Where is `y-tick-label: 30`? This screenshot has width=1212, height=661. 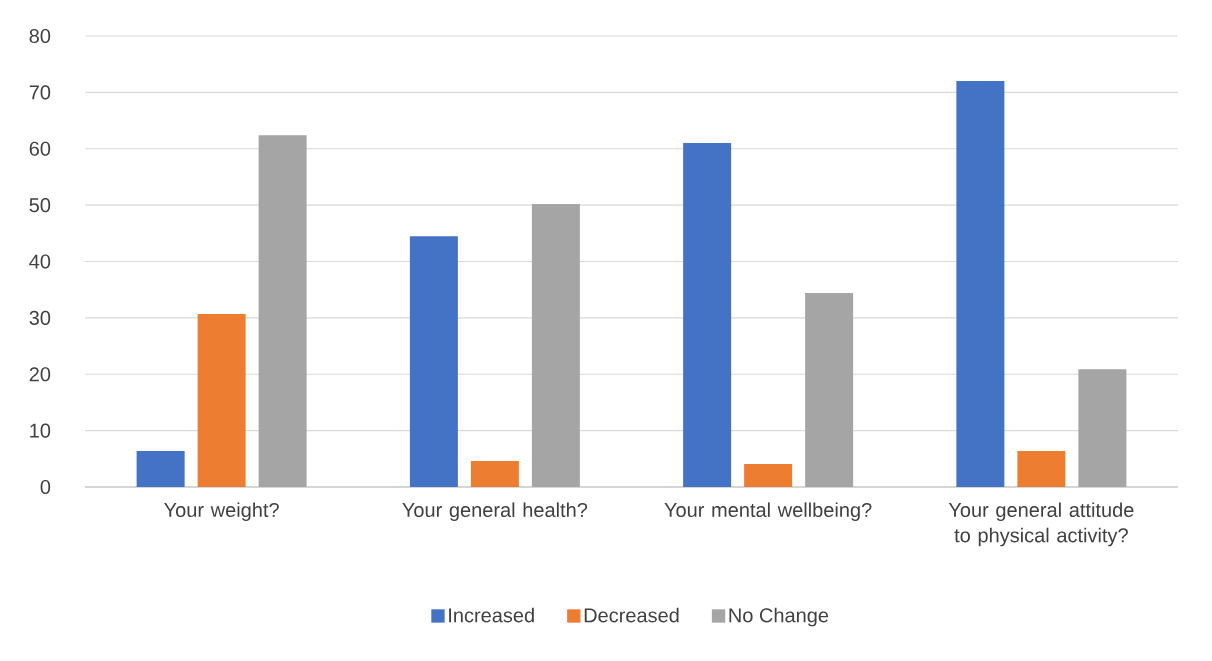 y-tick-label: 30 is located at coordinates (40, 317).